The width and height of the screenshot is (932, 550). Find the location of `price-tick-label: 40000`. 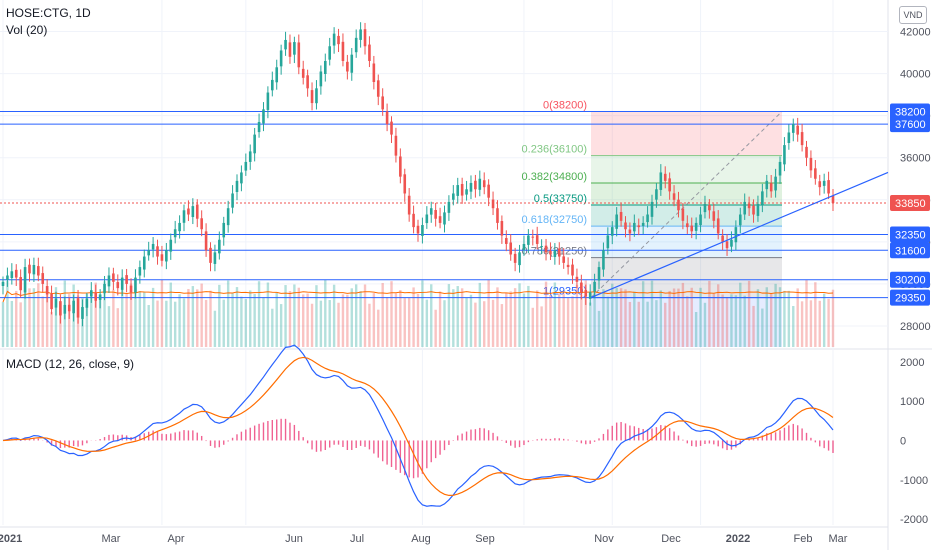

price-tick-label: 40000 is located at coordinates (915, 75).